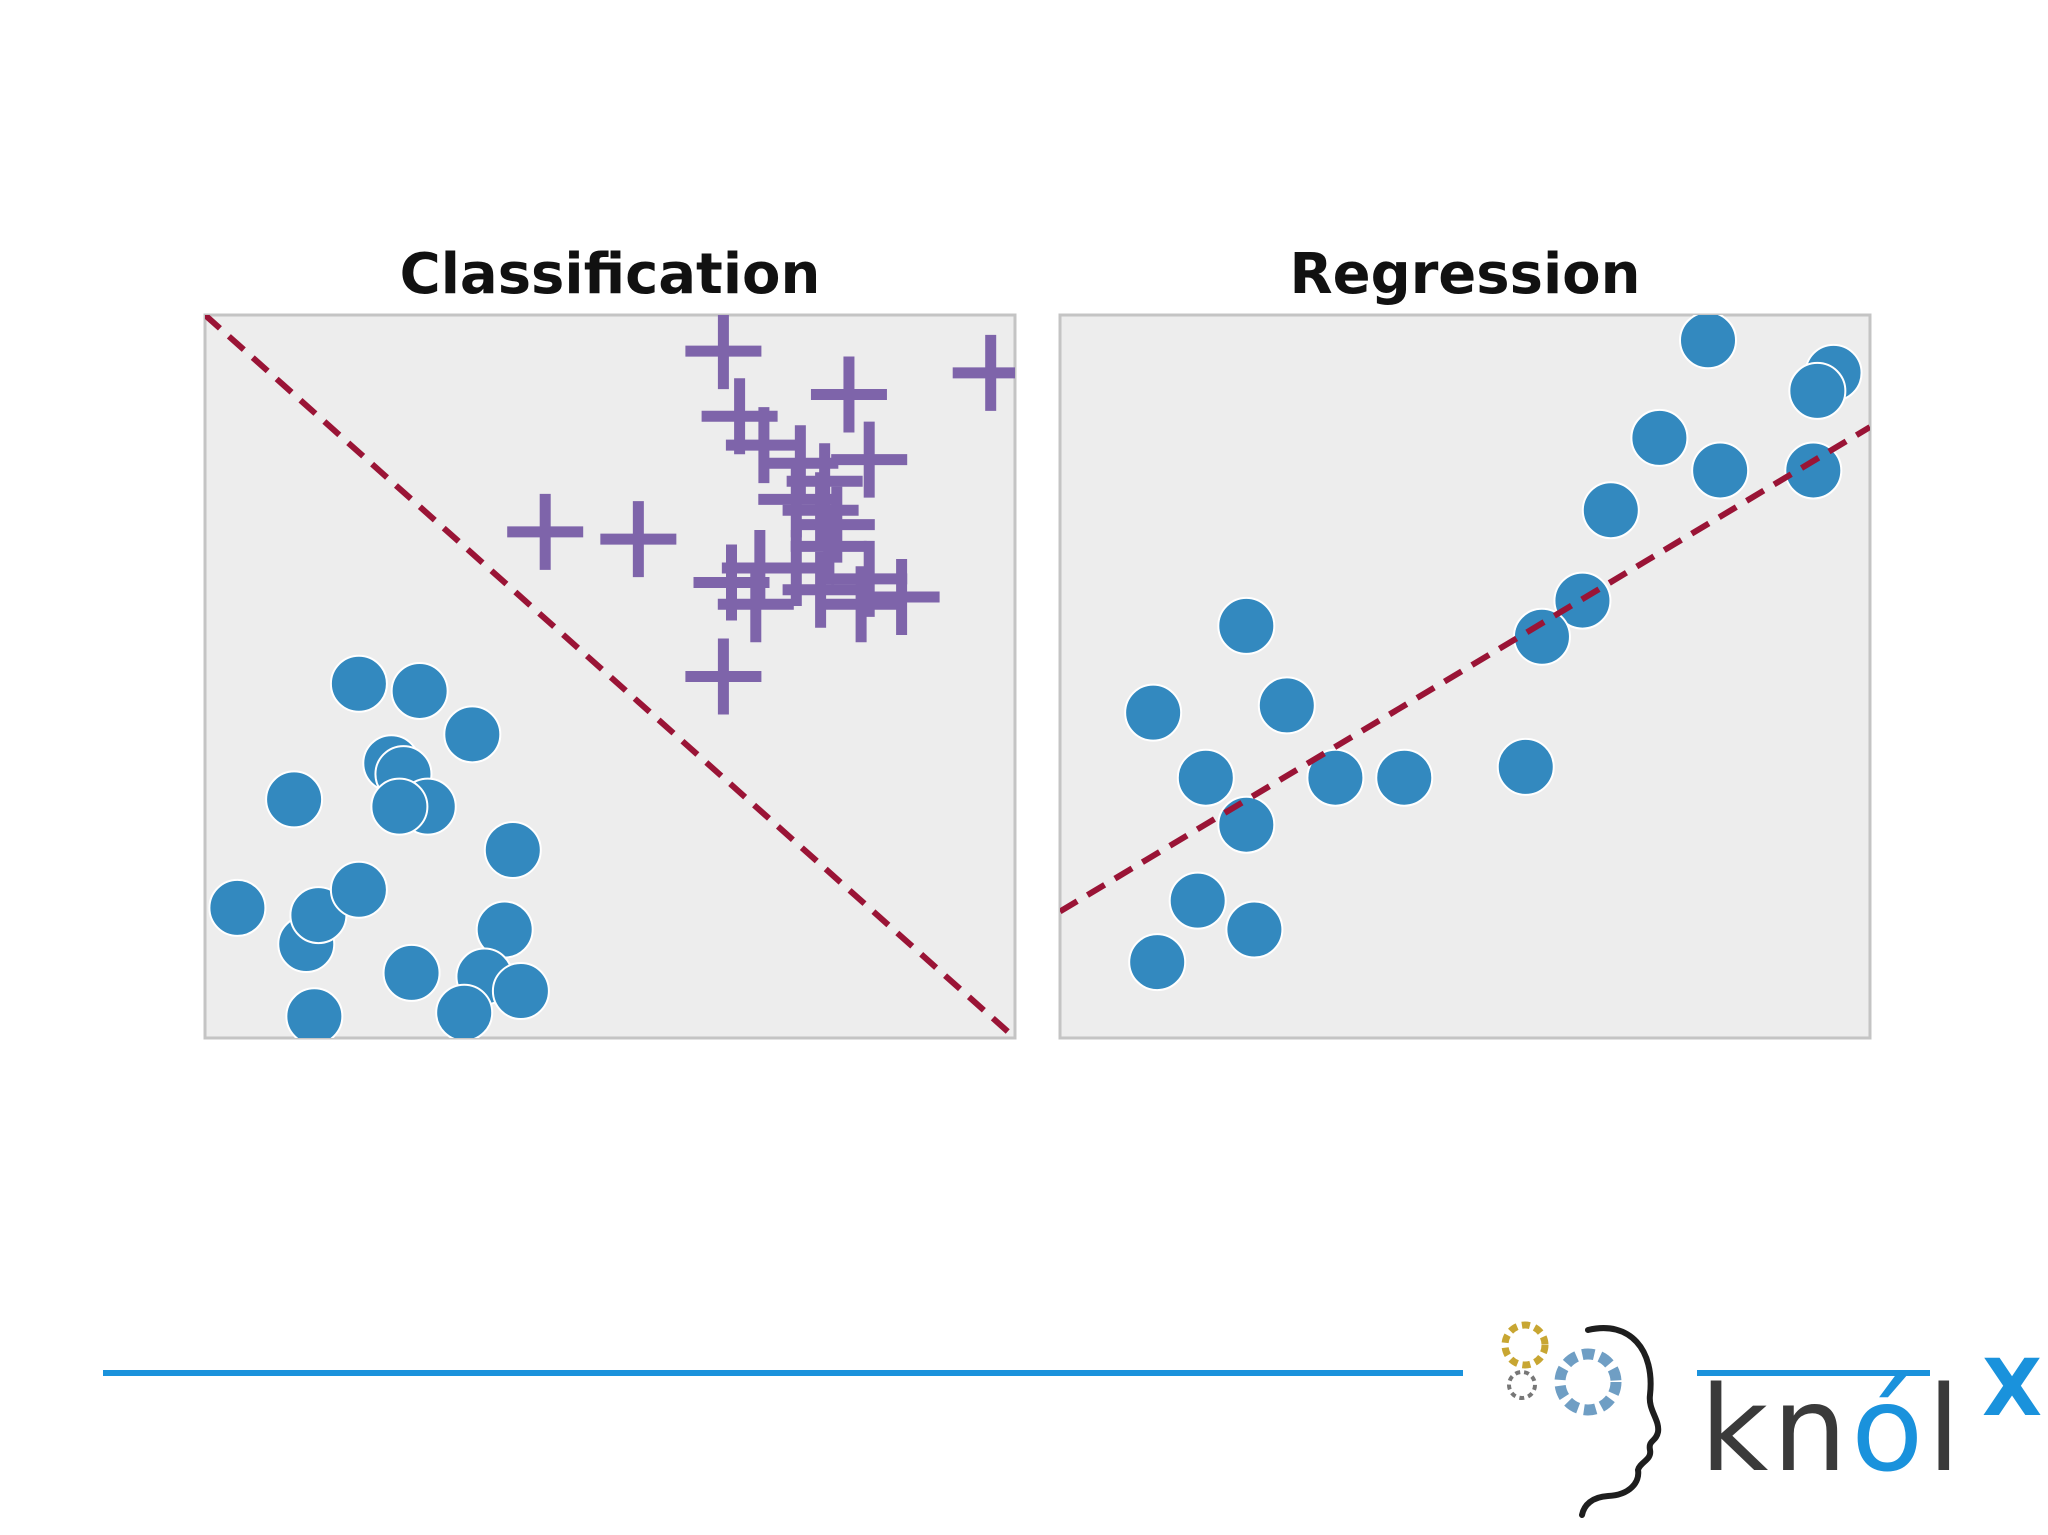 Image resolution: width=2048 pixels, height=1535 pixels. I want to click on regression-fit-line, so click(1465, 669).